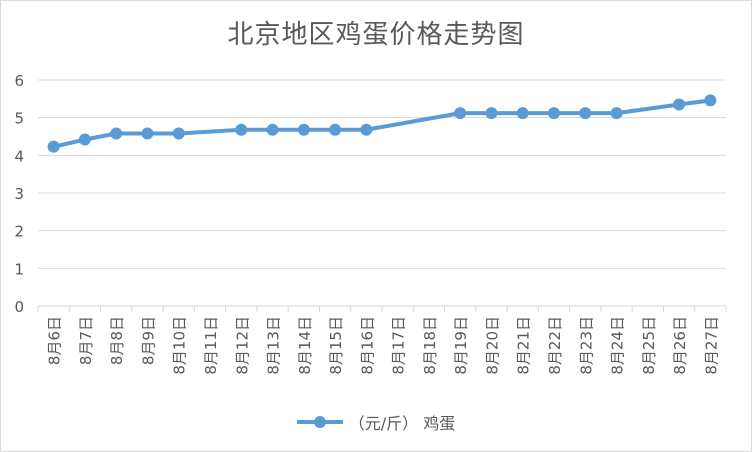 This screenshot has height=452, width=752. Describe the element at coordinates (399, 345) in the screenshot. I see `x-tick-label: 8月17日` at that location.